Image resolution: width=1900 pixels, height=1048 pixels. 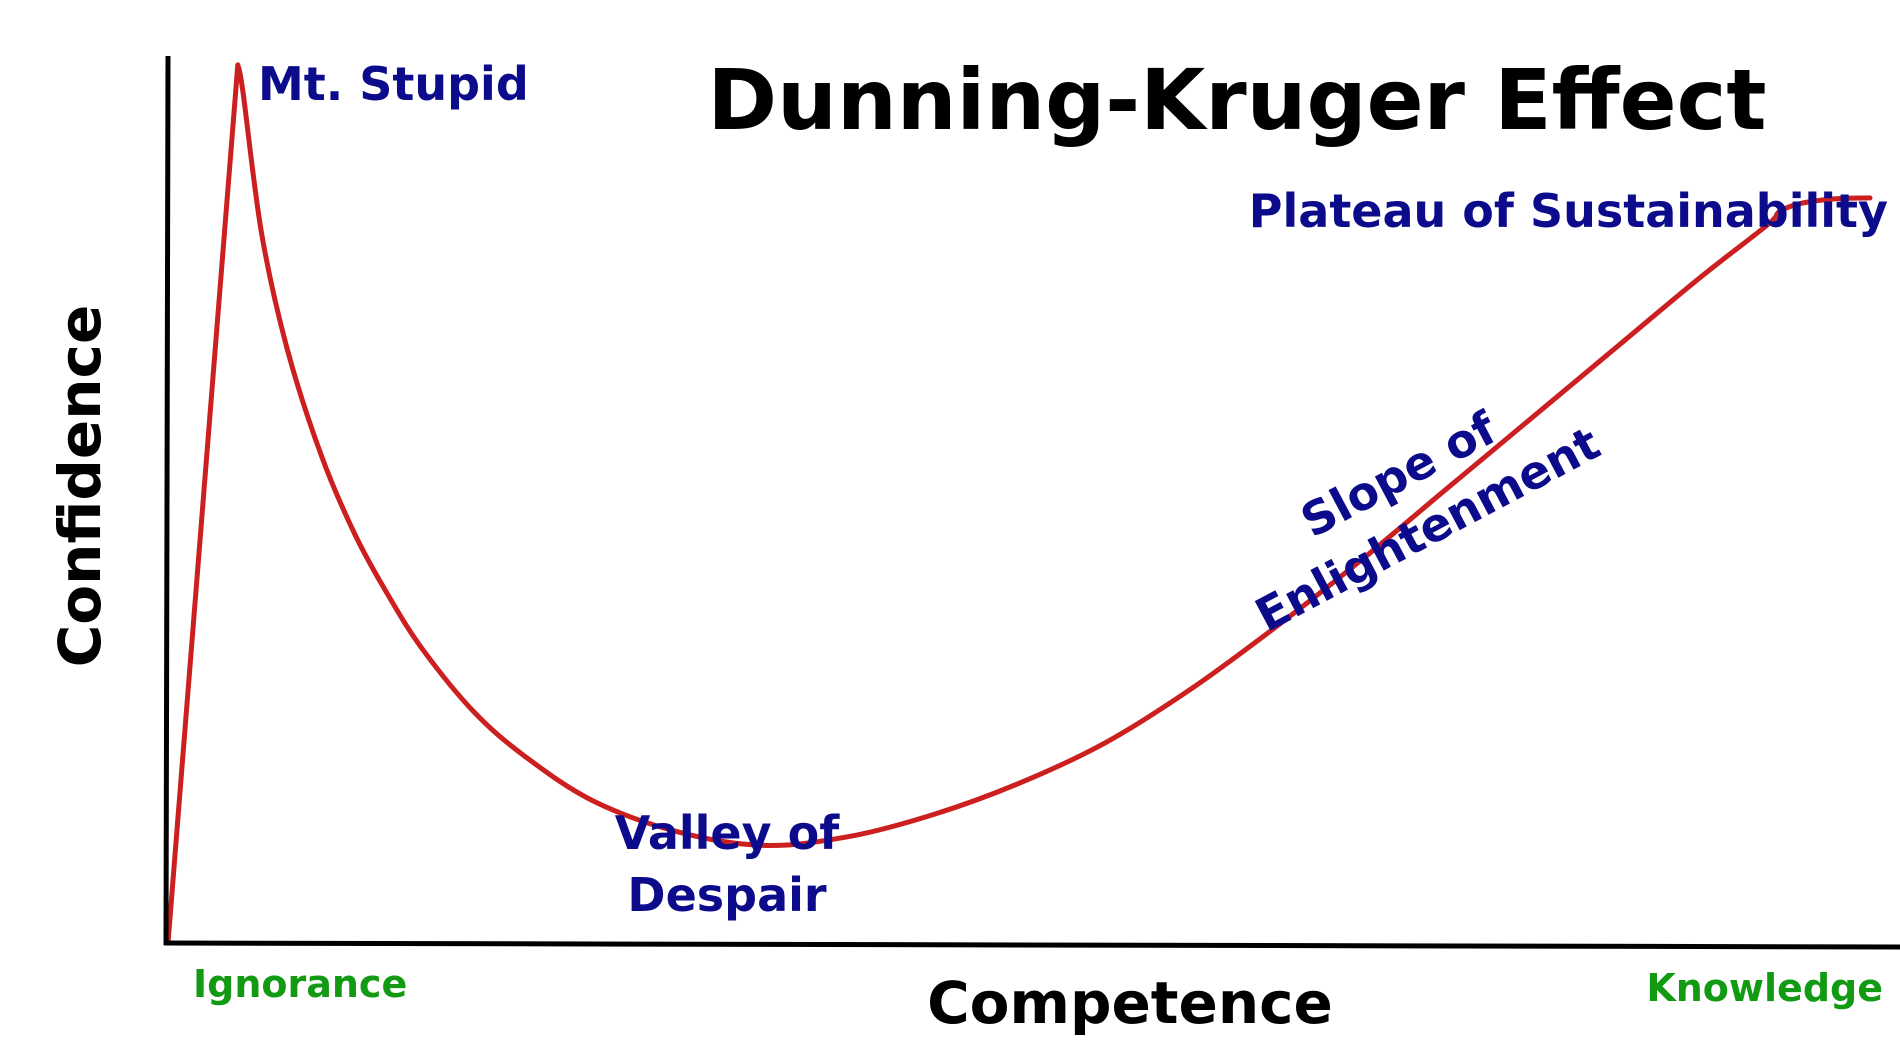 What do you see at coordinates (727, 833) in the screenshot?
I see `annotation-valley-line-1: Valley of` at bounding box center [727, 833].